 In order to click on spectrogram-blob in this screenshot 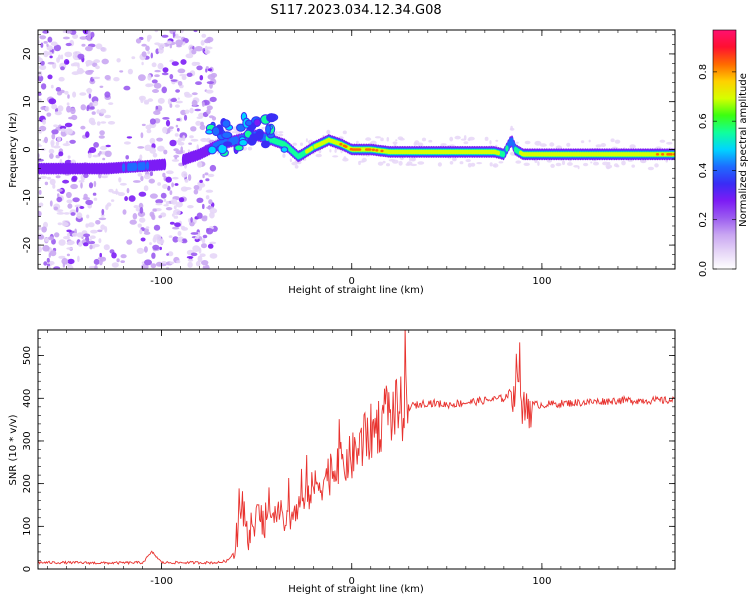, I will do `click(284, 149)`.